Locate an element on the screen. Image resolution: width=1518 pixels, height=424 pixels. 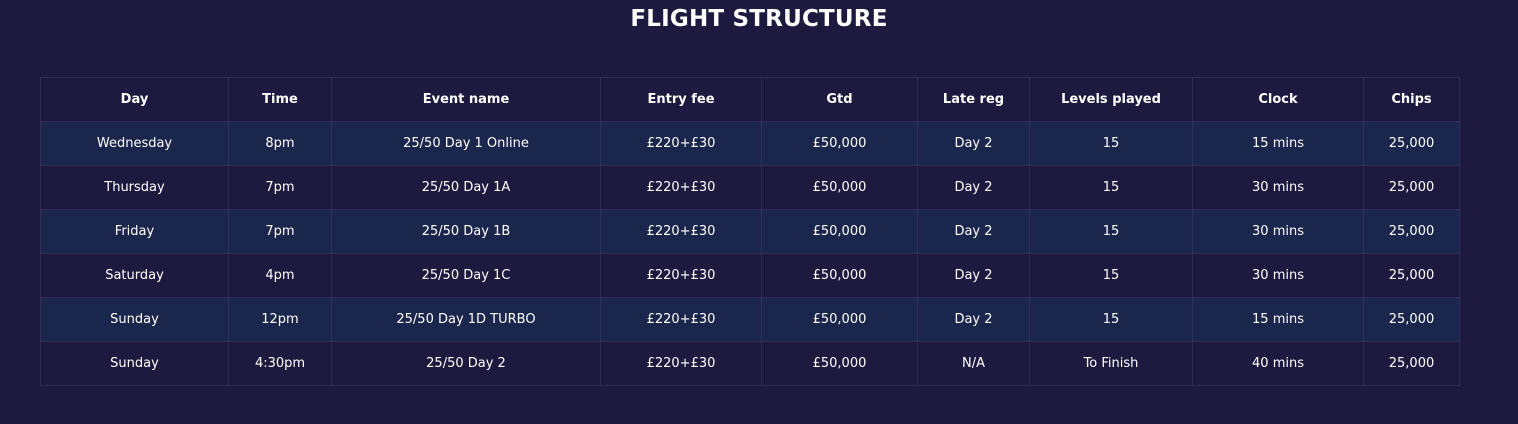
cell-event-name: 25/50 Day 1 Online is located at coordinates (466, 143).